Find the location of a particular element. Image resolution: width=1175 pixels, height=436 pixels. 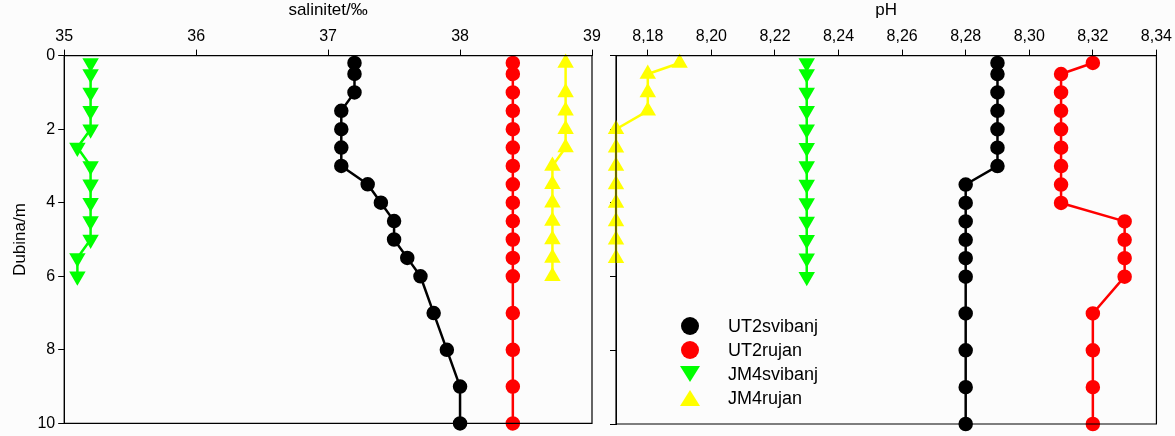

y-axis-title: Dubina/m is located at coordinates (19, 239).